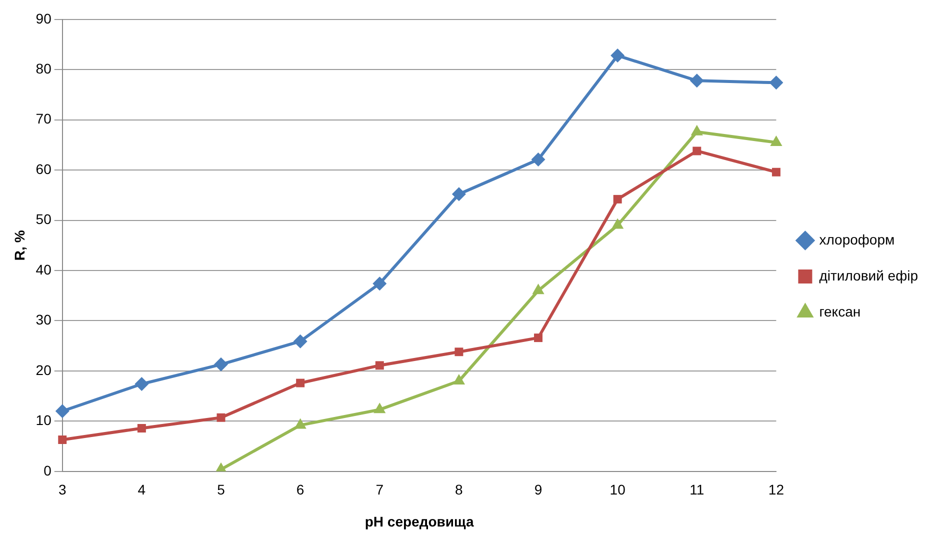 The width and height of the screenshot is (948, 543). Describe the element at coordinates (419, 521) in the screenshot. I see `x-axis-title: pH середовища` at that location.